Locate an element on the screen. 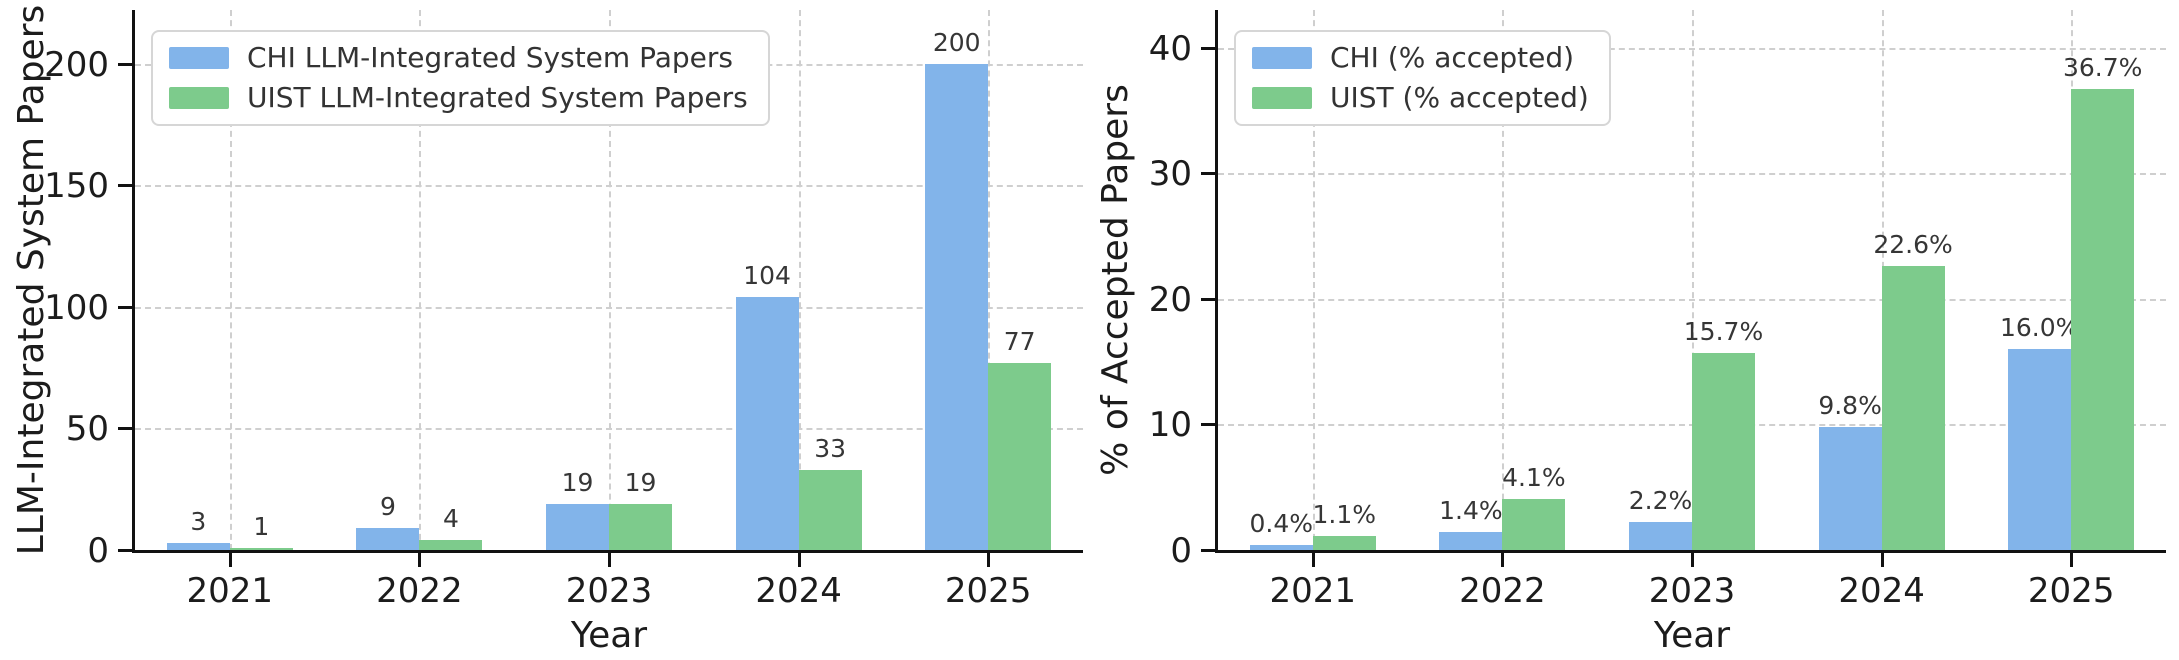 The width and height of the screenshot is (2179, 660). bar-value-label: 0.4% is located at coordinates (1281, 523).